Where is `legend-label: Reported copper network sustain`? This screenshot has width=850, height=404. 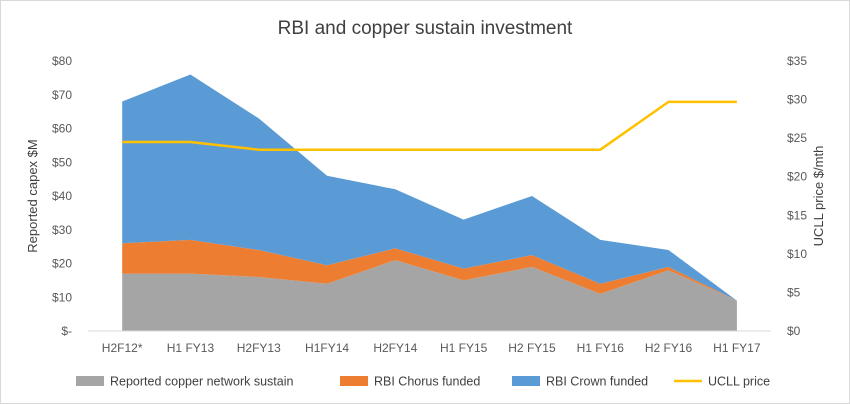
legend-label: Reported copper network sustain is located at coordinates (201, 382).